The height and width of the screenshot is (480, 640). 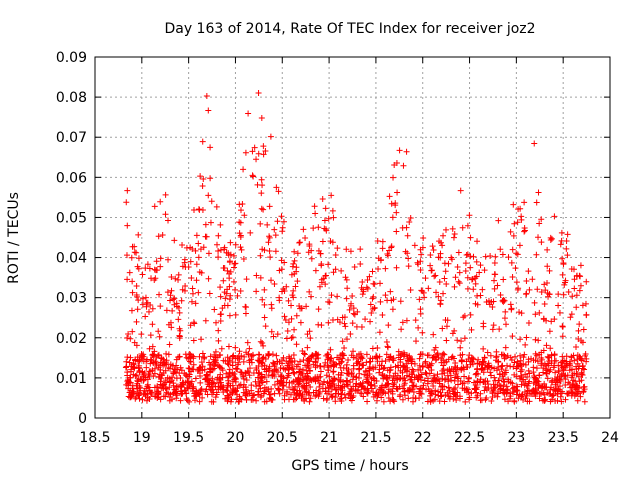 I want to click on x-tick-label: 23.5, so click(x=563, y=438).